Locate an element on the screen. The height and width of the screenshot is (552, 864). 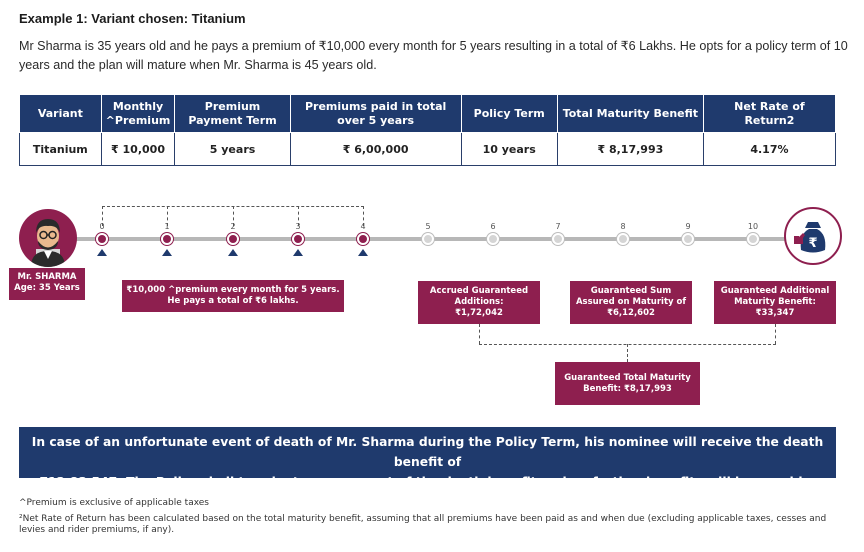
sum-line2: Assured on Maturity of is located at coordinates (631, 302).